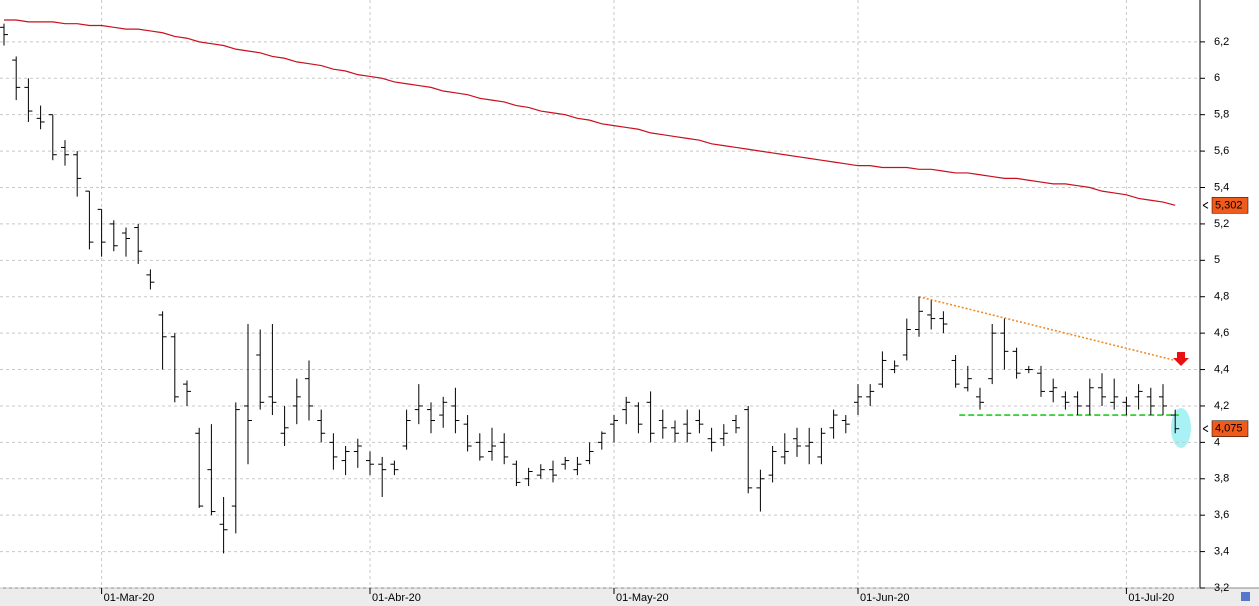 The width and height of the screenshot is (1259, 606). Describe the element at coordinates (642, 598) in the screenshot. I see `x-tick-label: 01-May-20` at that location.